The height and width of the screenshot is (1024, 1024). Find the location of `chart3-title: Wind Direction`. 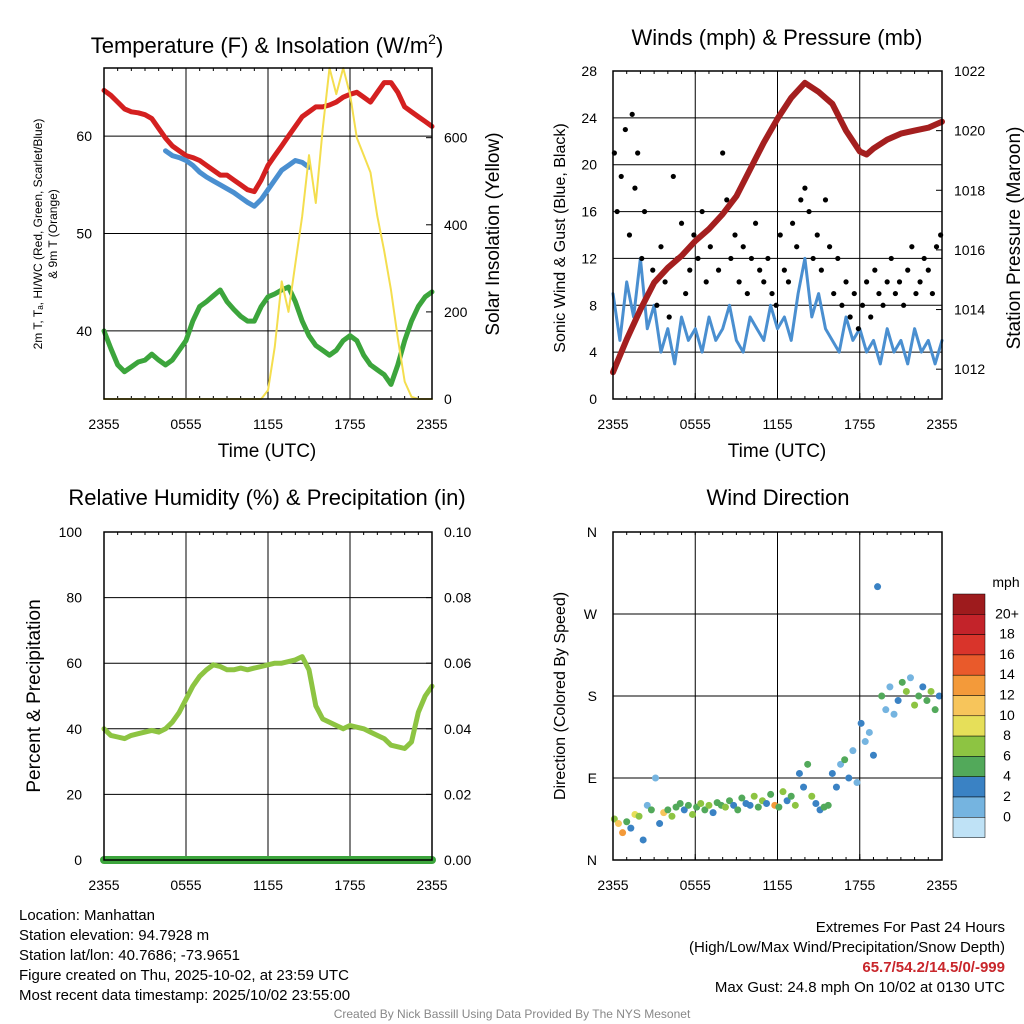

chart3-title: Wind Direction is located at coordinates (777, 497).